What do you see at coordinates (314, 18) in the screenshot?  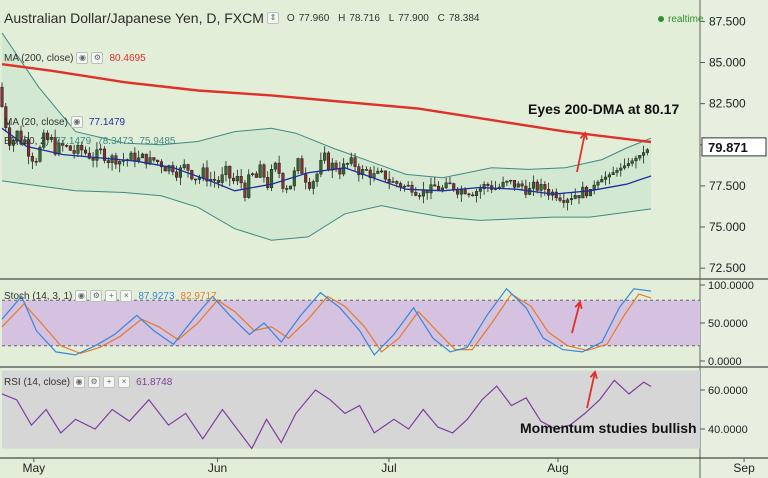 I see `open-value: 77.960` at bounding box center [314, 18].